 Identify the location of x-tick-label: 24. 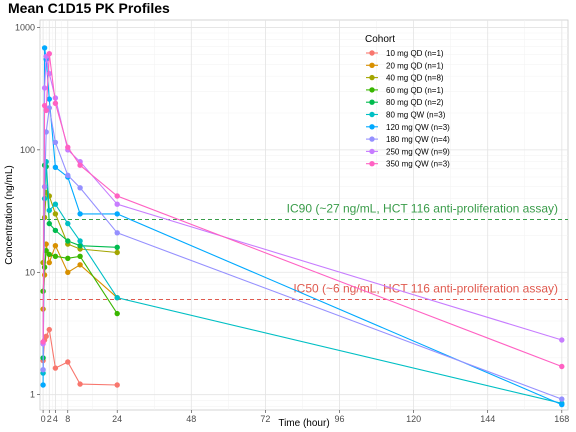
(117, 419).